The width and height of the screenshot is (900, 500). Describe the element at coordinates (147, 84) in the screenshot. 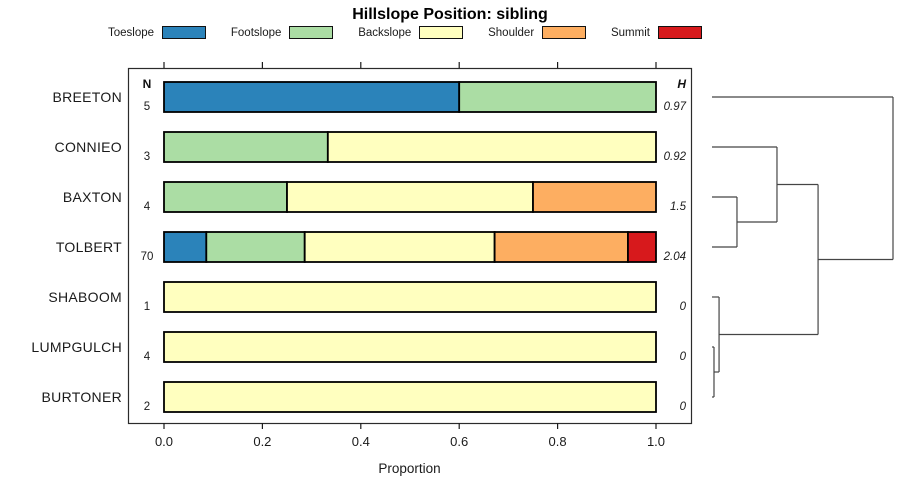

I see `n-column-header: N` at that location.